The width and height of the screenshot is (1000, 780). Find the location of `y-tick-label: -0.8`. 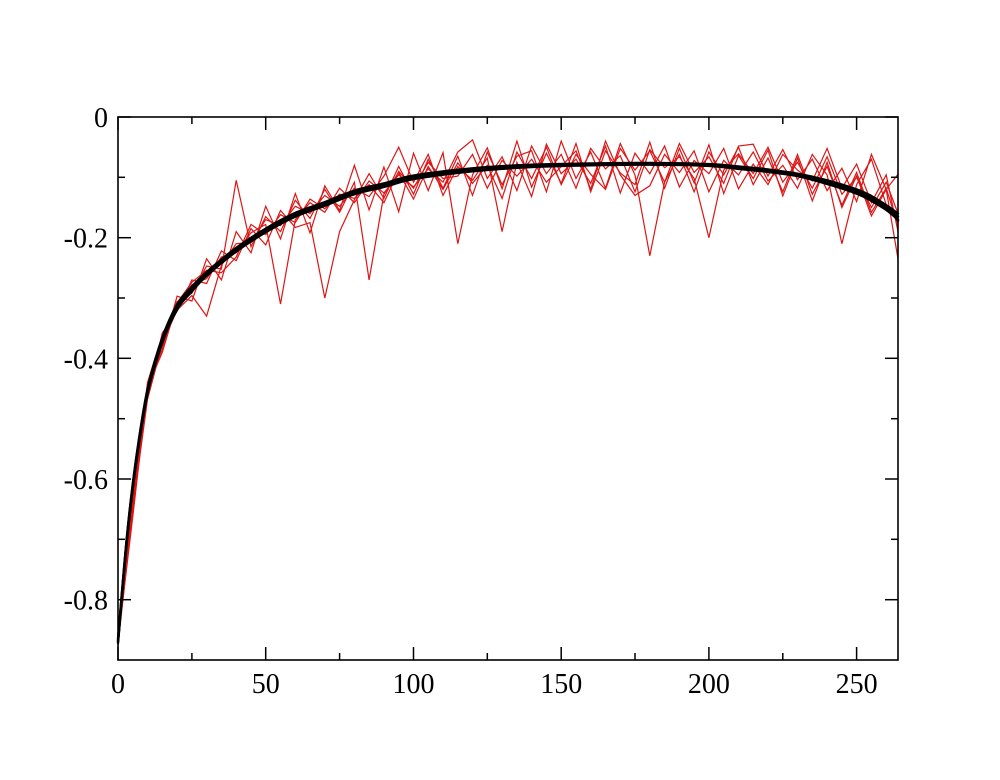

y-tick-label: -0.8 is located at coordinates (86, 601).